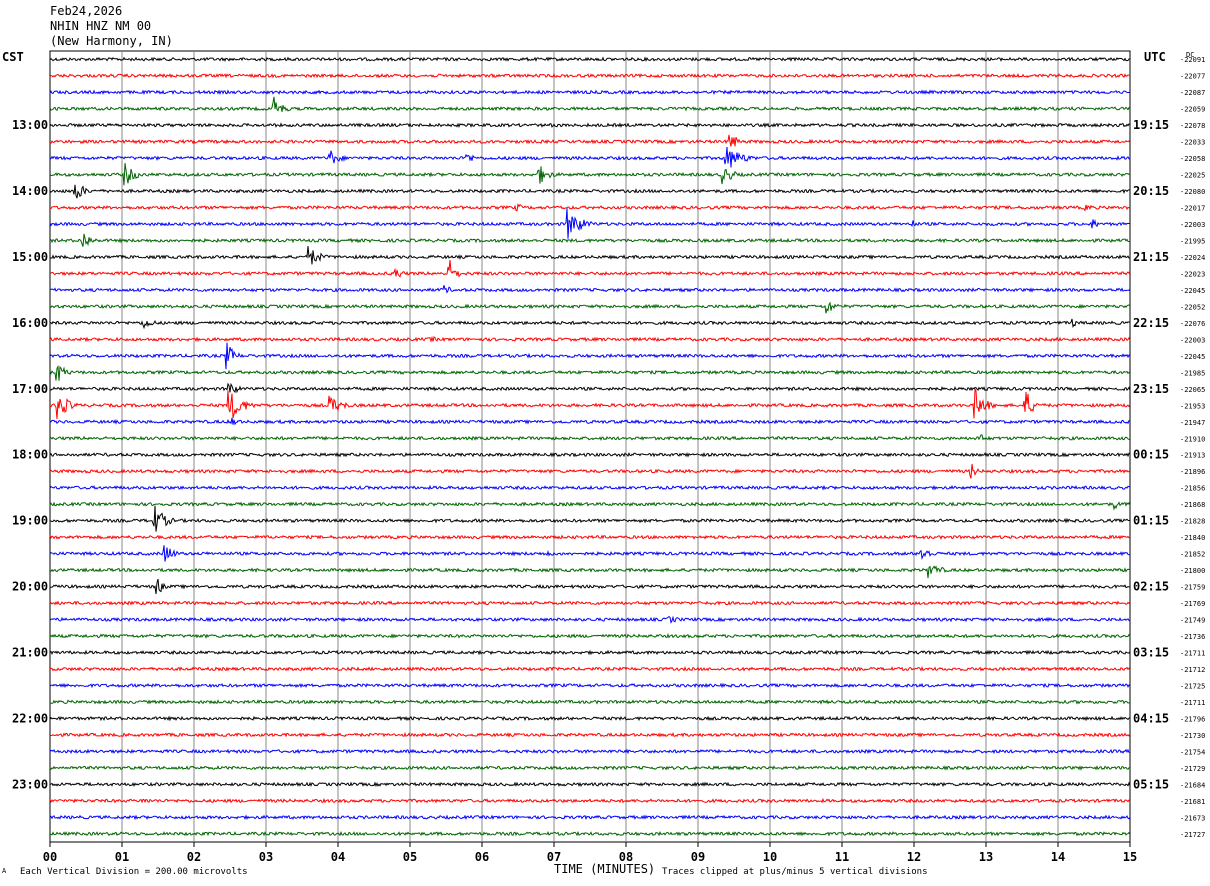  I want to click on dc-offset-label: -22080, so click(1192, 192).